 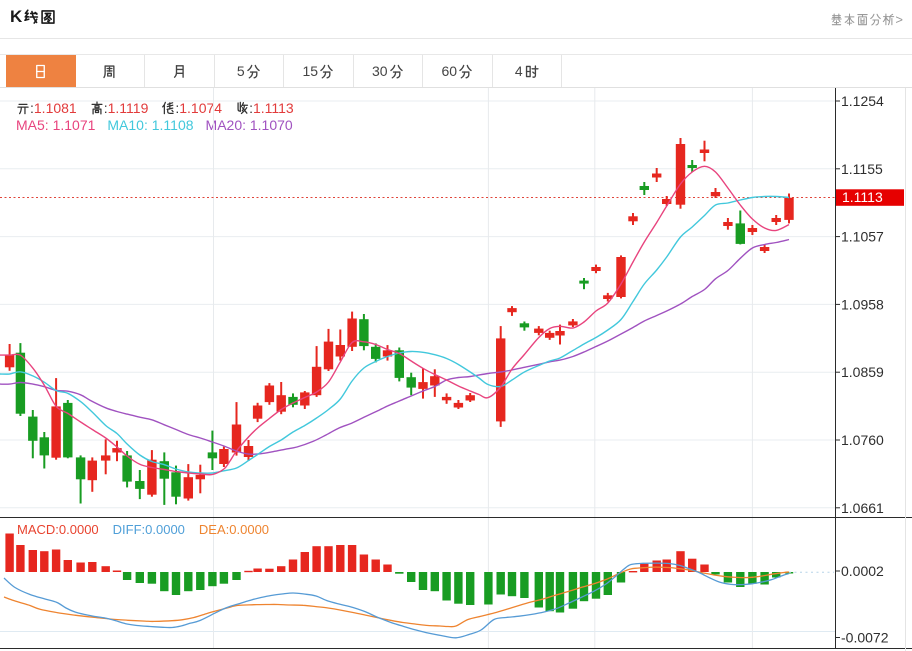 I want to click on svg-text: 1.1057, so click(x=862, y=237).